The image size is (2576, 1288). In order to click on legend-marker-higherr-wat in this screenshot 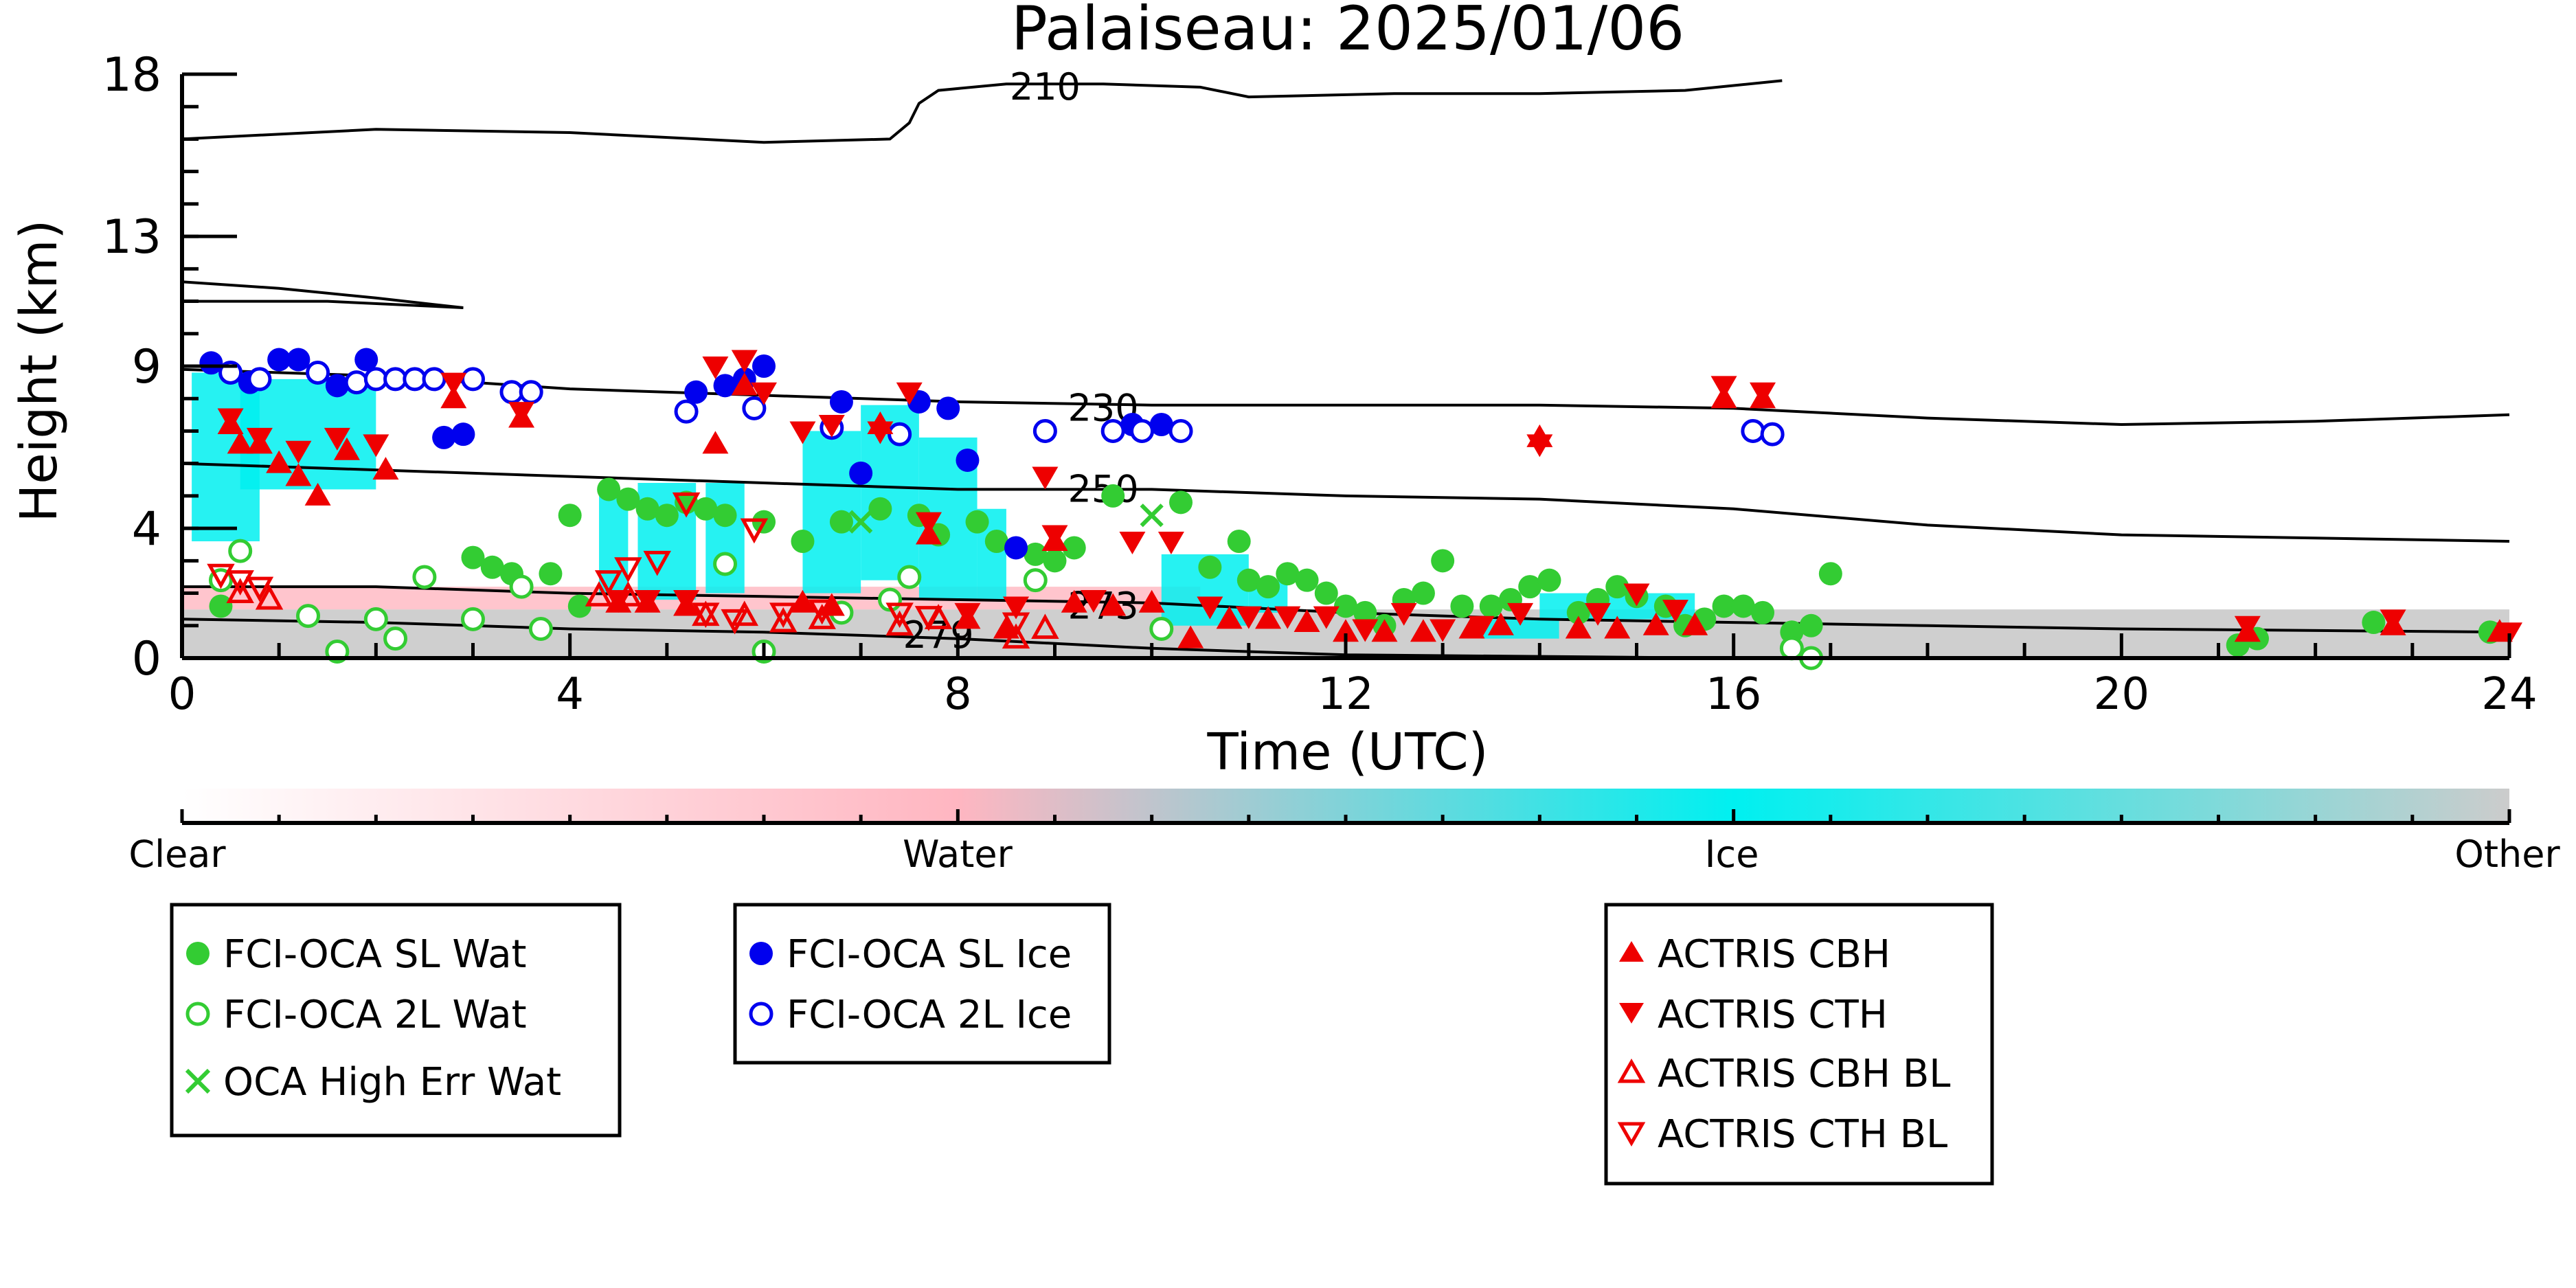, I will do `click(198, 1081)`.